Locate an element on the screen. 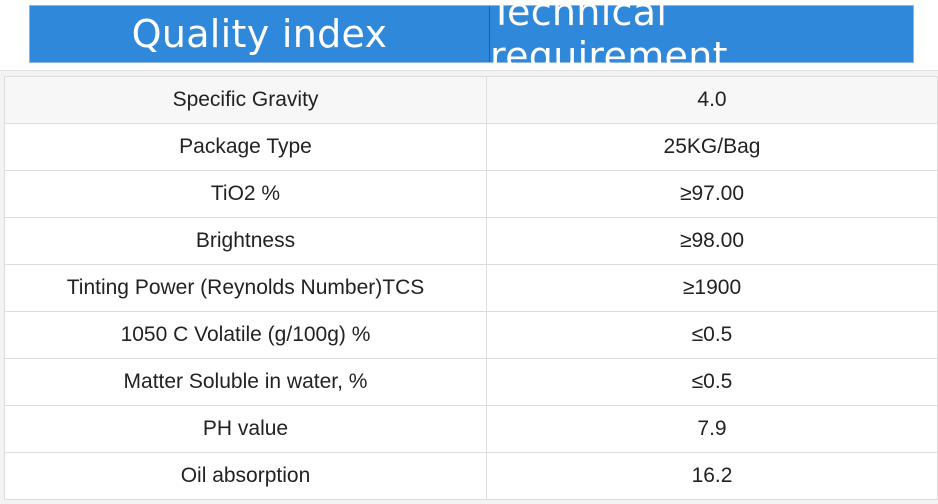 This screenshot has height=504, width=938. quality-index-cell: Brightness is located at coordinates (245, 241).